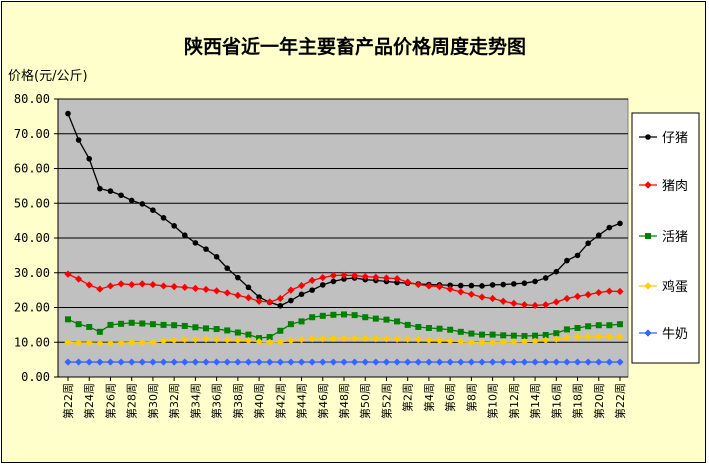  What do you see at coordinates (89, 401) in the screenshot?
I see `x-tick-label: 第24周` at bounding box center [89, 401].